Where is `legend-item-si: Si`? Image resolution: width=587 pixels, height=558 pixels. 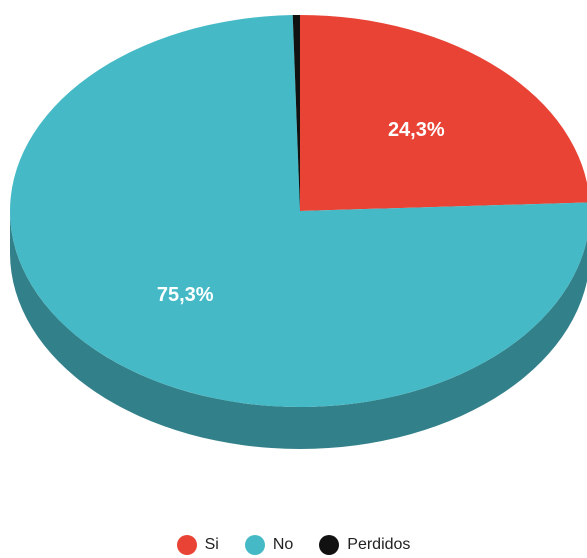
legend-item-si: Si is located at coordinates (197, 545).